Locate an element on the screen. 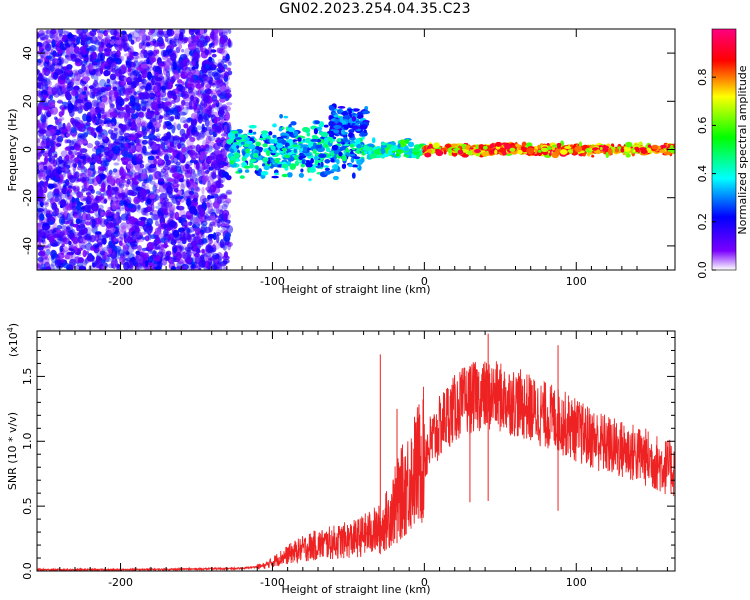 This screenshot has height=600, width=750. spectral-point-2073 is located at coordinates (143, 52).